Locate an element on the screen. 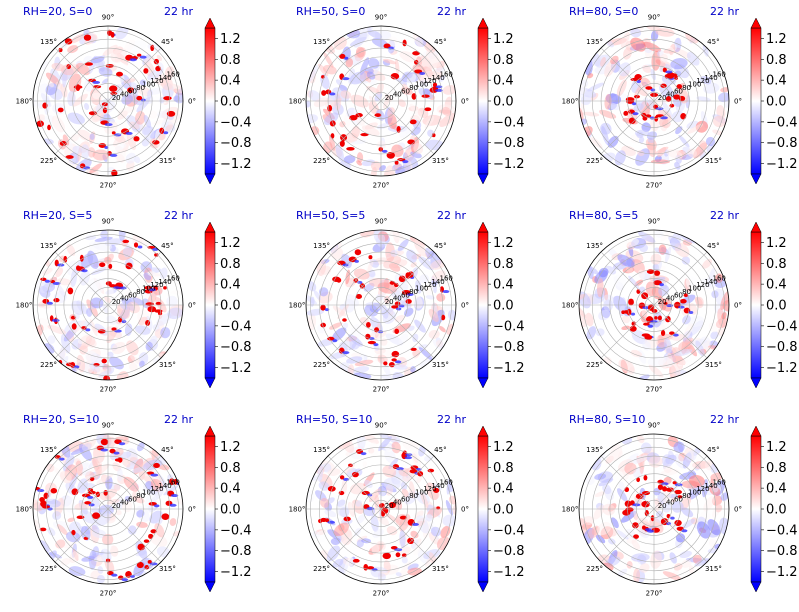 Image resolution: width=799 pixels, height=612 pixels. panel-title: RH=20, S=0 is located at coordinates (57, 11).